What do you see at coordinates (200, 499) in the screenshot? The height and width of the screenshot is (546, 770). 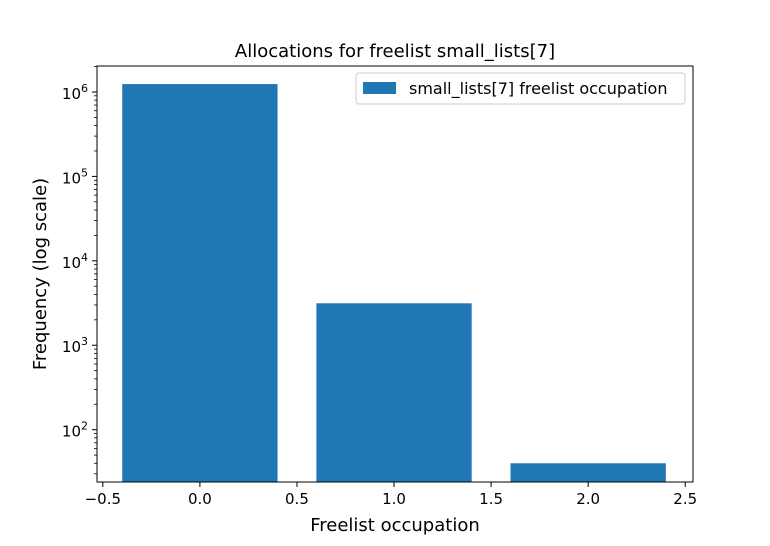 I see `x-tick-label: 0.0` at bounding box center [200, 499].